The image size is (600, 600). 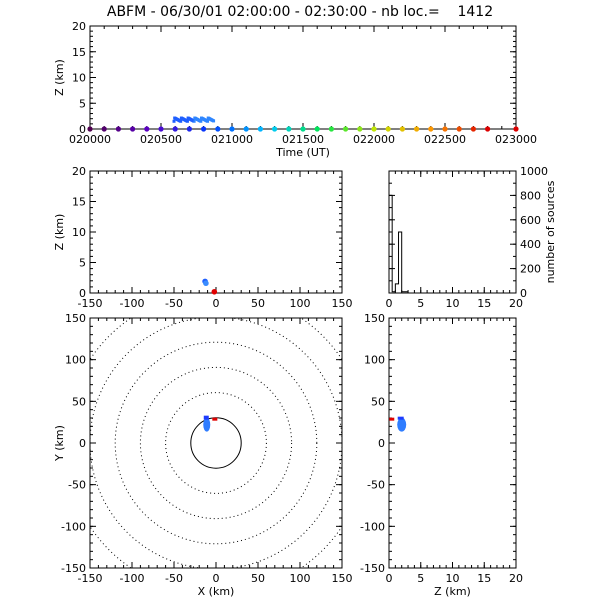 I want to click on histogram-panel, so click(x=452, y=232).